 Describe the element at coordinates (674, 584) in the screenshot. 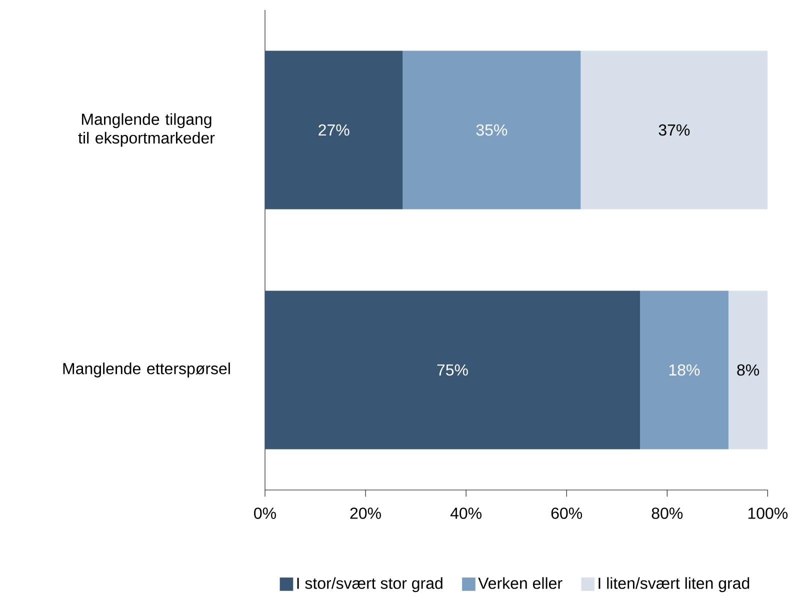

I see `legend-label: I liten/svært liten grad` at that location.